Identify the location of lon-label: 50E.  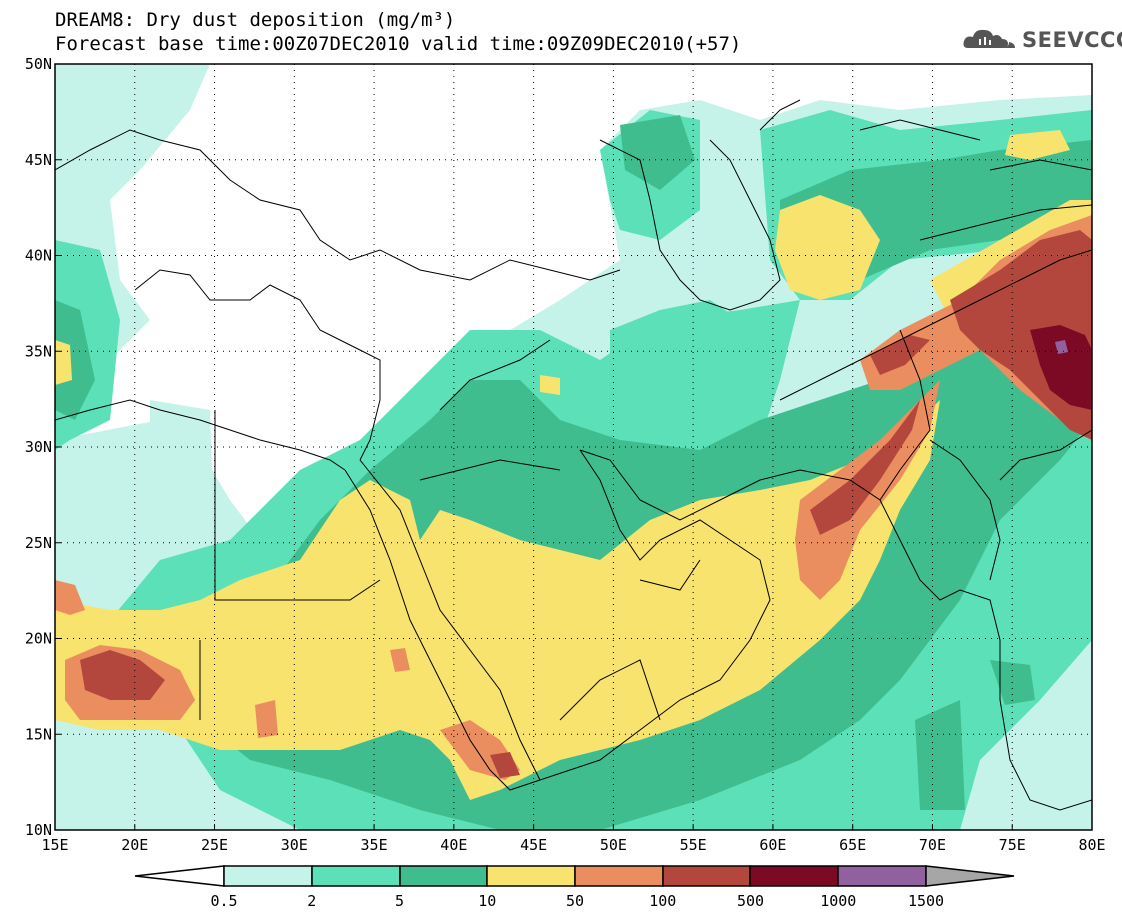
(613, 845).